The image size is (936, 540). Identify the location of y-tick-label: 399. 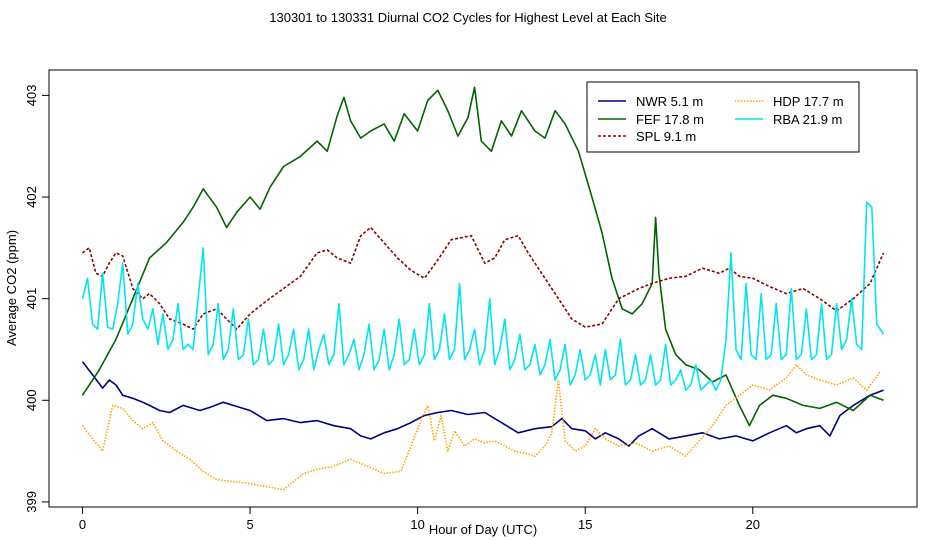
(31, 502).